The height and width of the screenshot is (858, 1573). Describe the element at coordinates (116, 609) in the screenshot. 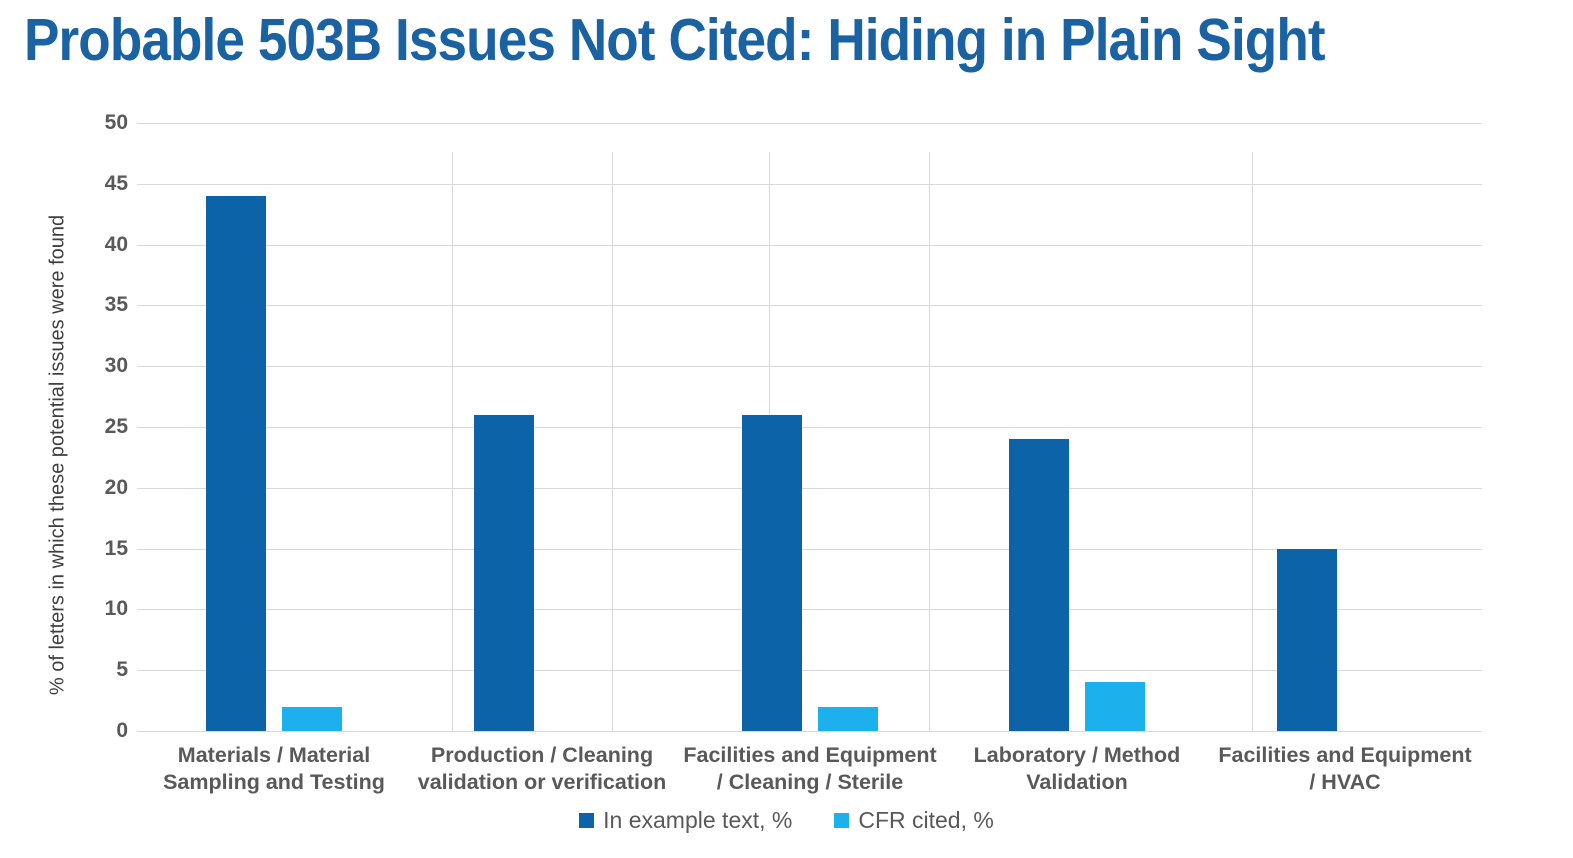

I see `y-tick-label: 10` at that location.